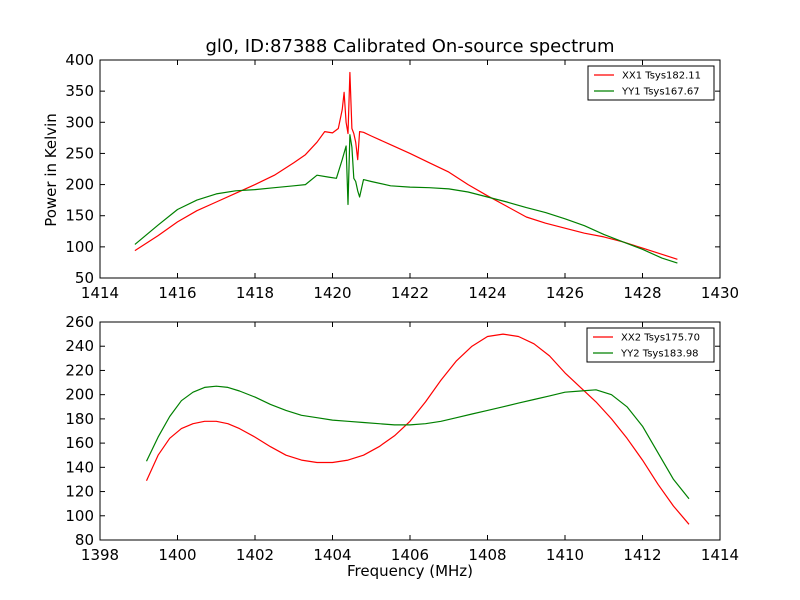 Image resolution: width=800 pixels, height=600 pixels. Describe the element at coordinates (79, 419) in the screenshot. I see `chart-2-ytick-label-5: 180` at that location.